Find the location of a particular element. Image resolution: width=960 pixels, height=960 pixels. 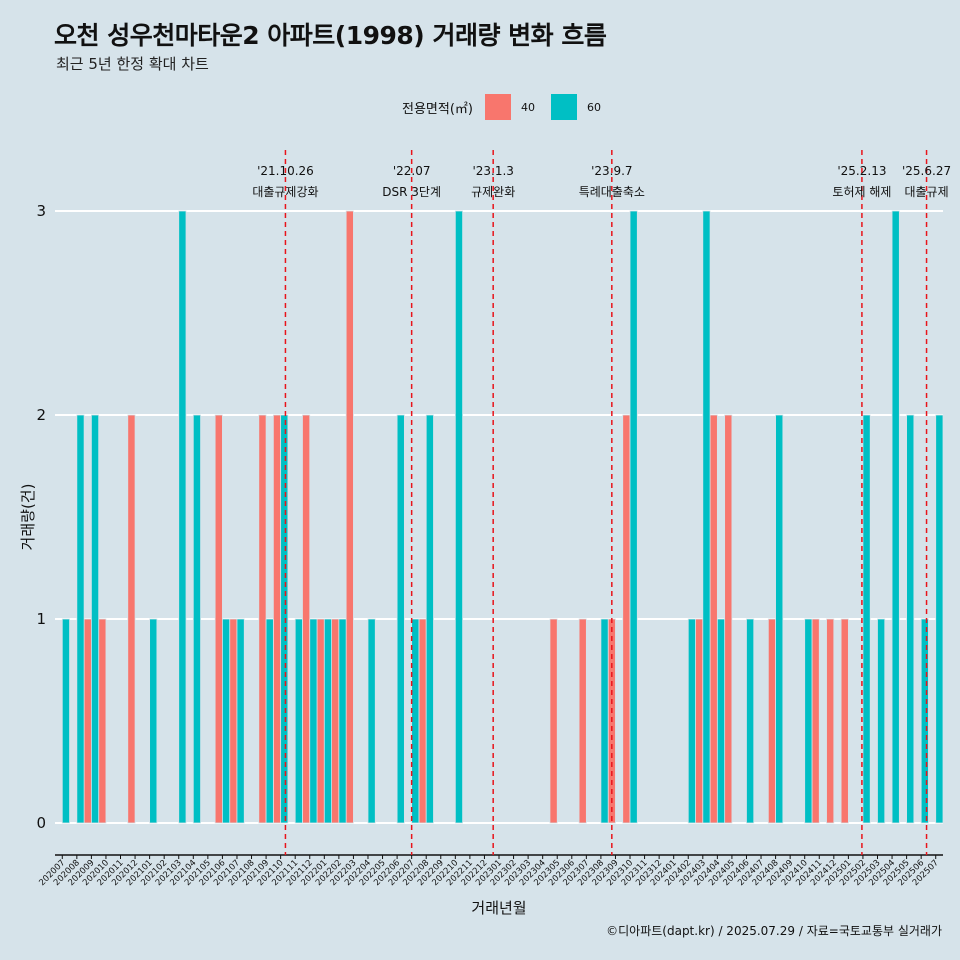

legend-label-60: 60 is located at coordinates (593, 107).